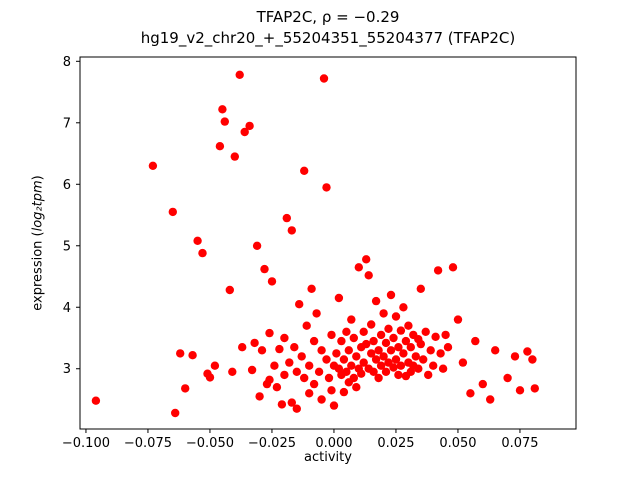 The height and width of the screenshot is (480, 640). I want to click on y-tick-label: 7, so click(67, 123).